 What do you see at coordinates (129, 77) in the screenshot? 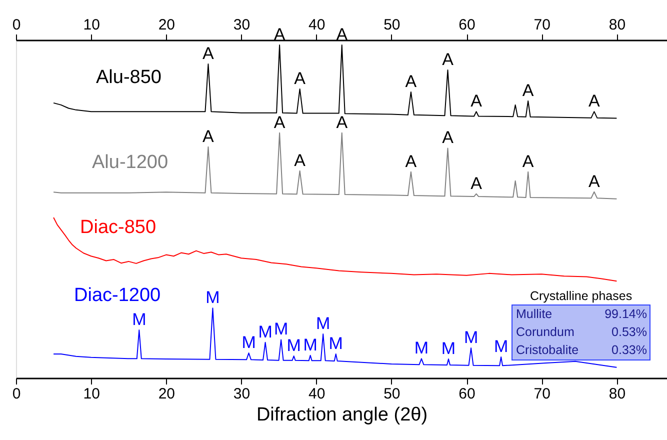
I see `series-label: Alu-850` at bounding box center [129, 77].